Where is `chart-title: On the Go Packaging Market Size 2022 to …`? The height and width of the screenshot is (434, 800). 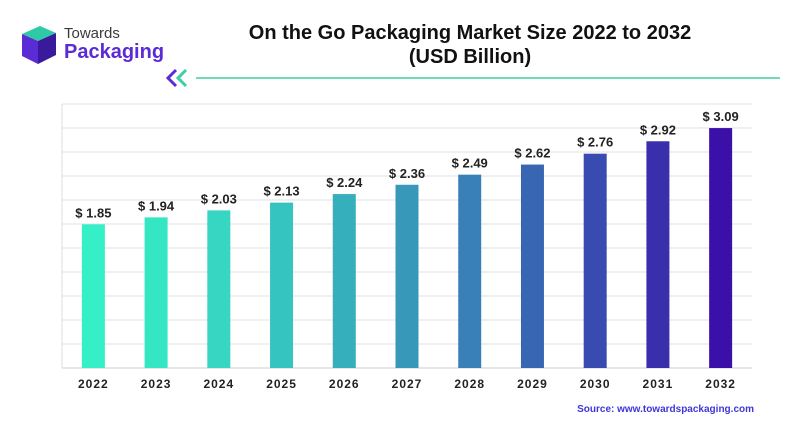 chart-title: On the Go Packaging Market Size 2022 to … is located at coordinates (470, 45).